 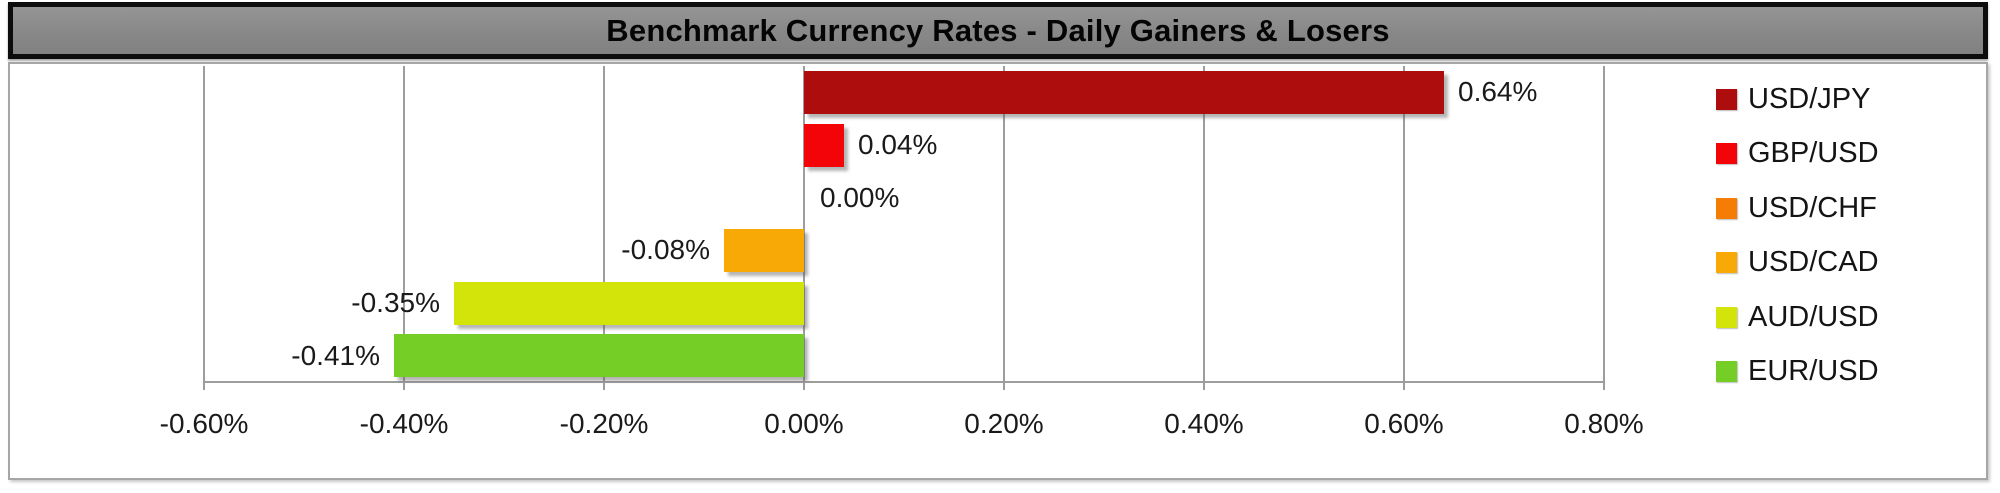 I want to click on legend-item-usd-chf: USD/CHF, so click(x=1796, y=208).